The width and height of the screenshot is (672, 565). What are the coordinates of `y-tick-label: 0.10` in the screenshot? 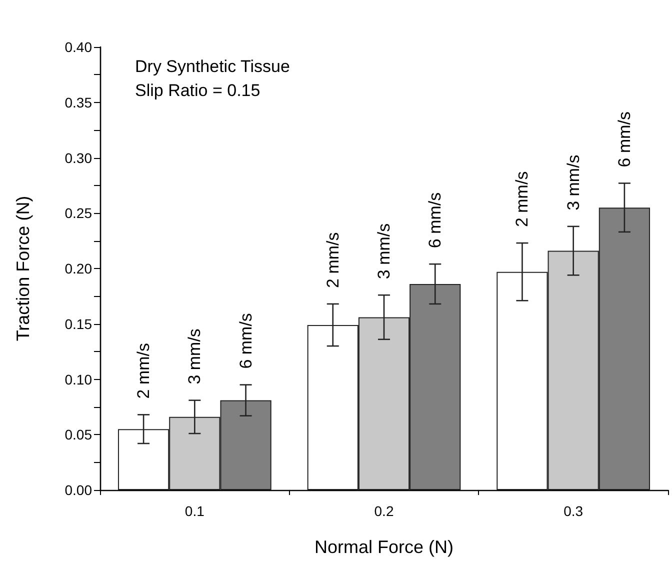 It's located at (78, 379).